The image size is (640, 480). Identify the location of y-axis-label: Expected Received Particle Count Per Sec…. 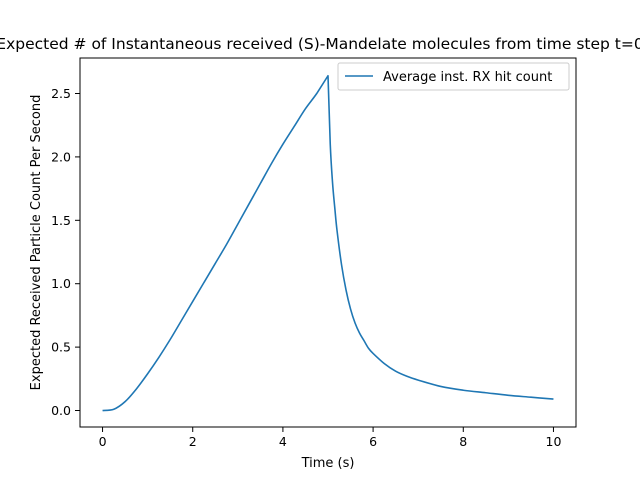
(36, 243).